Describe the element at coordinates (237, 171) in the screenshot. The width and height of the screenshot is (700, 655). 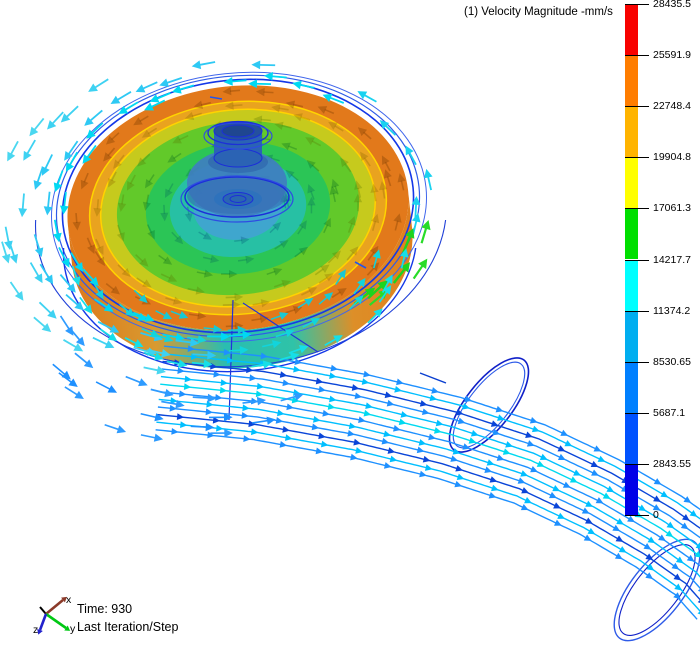
I see `impeller-hub` at that location.